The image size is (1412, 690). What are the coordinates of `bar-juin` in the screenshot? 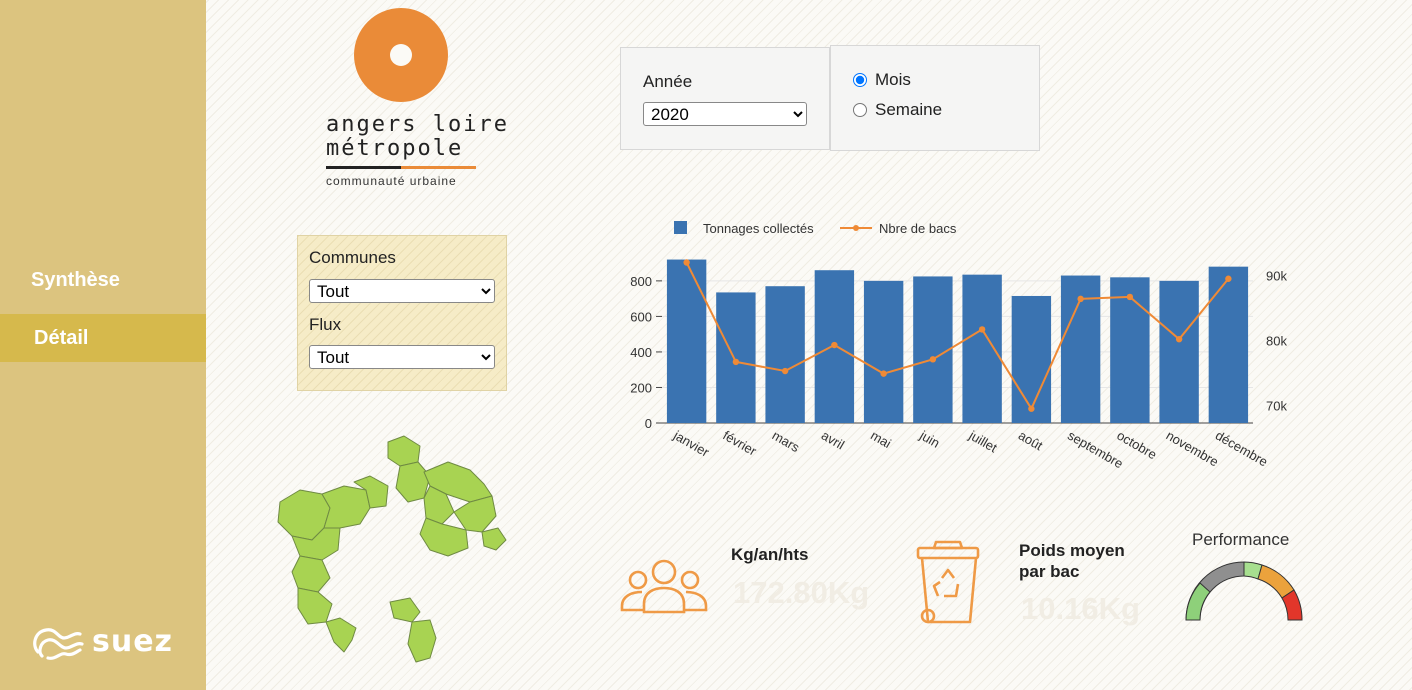 It's located at (933, 349).